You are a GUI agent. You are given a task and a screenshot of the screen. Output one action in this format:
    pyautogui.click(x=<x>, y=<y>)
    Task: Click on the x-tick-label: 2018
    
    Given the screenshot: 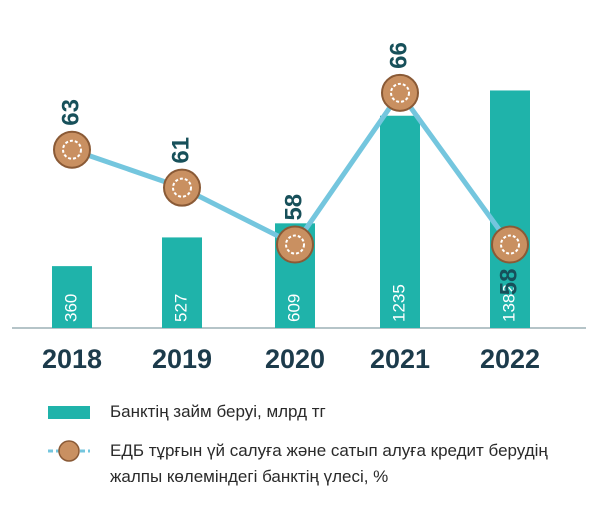 What is the action you would take?
    pyautogui.click(x=72, y=359)
    